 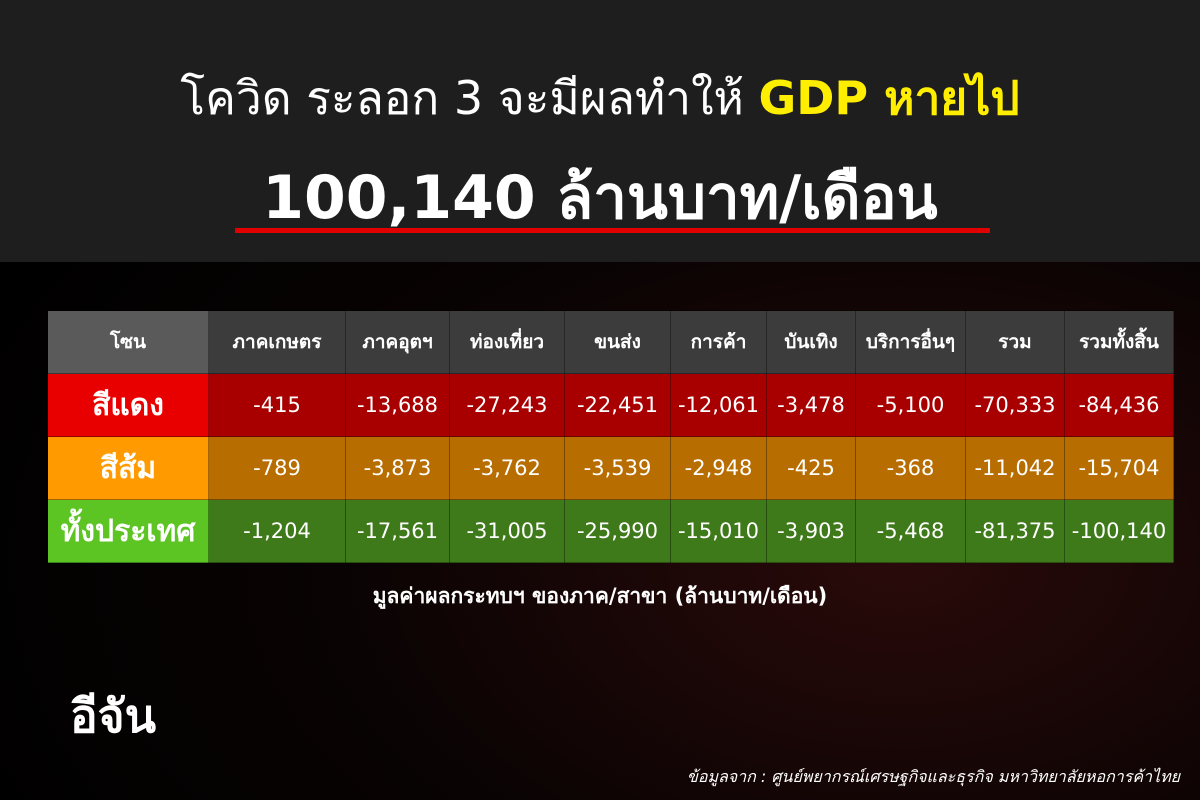 What do you see at coordinates (1015, 468) in the screenshot?
I see `value-cell: -11,042` at bounding box center [1015, 468].